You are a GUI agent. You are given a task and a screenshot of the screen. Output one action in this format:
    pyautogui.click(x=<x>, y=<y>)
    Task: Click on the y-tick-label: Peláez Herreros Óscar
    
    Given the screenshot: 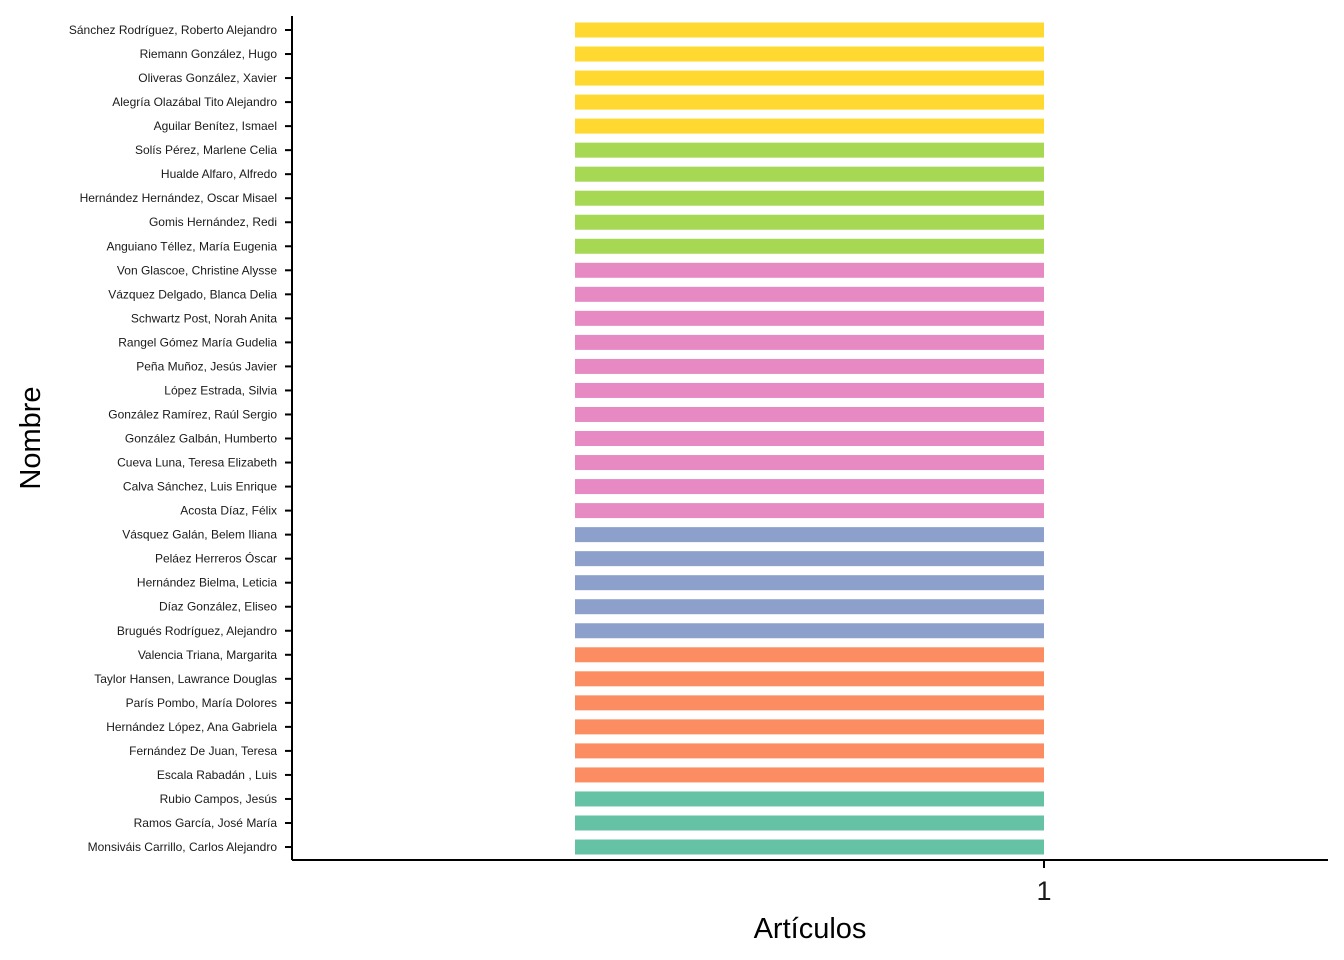 What is the action you would take?
    pyautogui.click(x=216, y=558)
    